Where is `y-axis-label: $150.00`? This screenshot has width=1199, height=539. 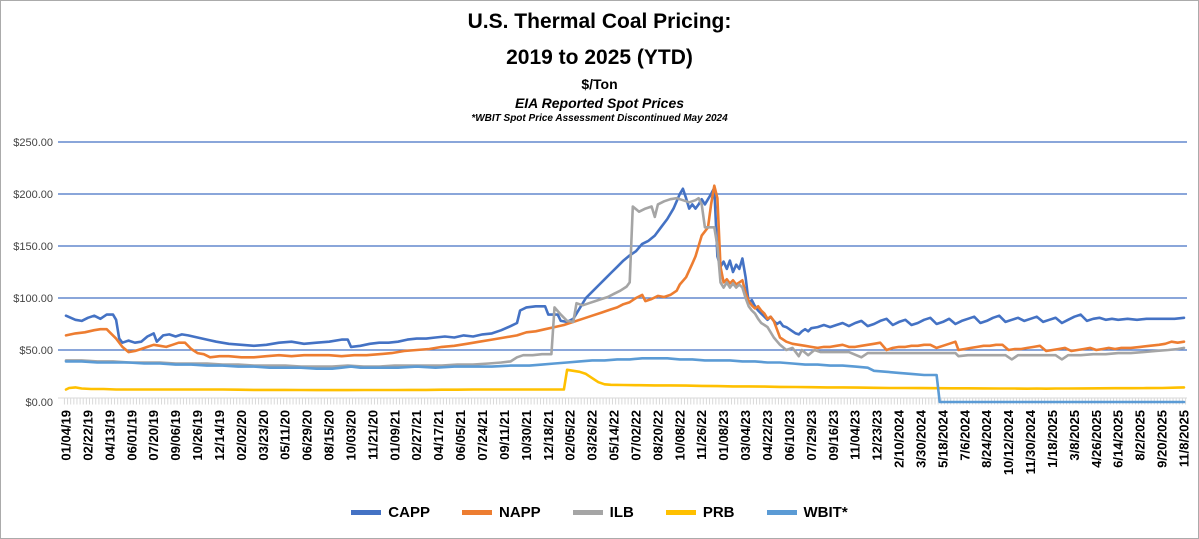 y-axis-label: $150.00 is located at coordinates (33, 247).